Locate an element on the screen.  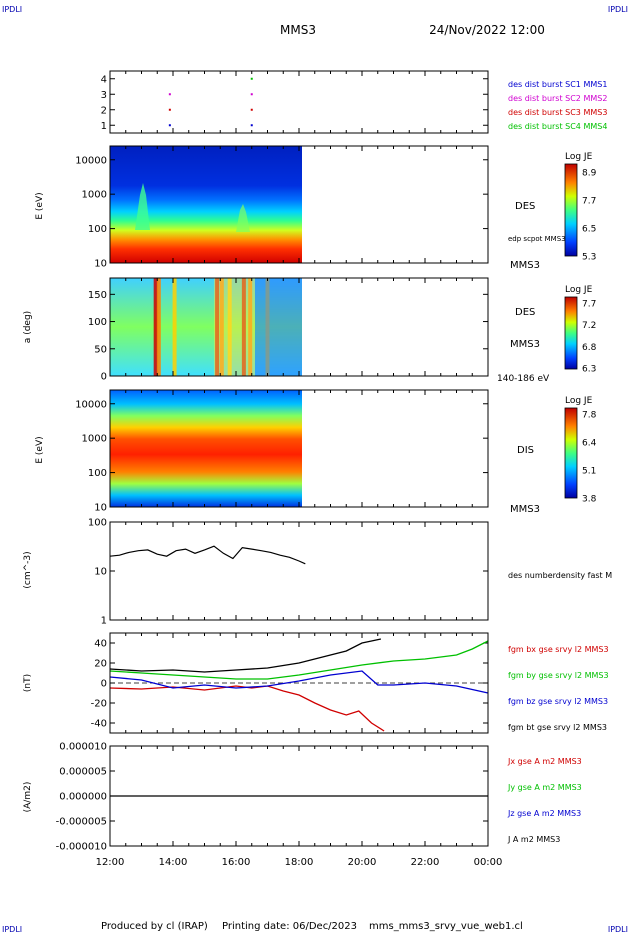
fgm-tick-label: 0 is located at coordinates (104, 684).